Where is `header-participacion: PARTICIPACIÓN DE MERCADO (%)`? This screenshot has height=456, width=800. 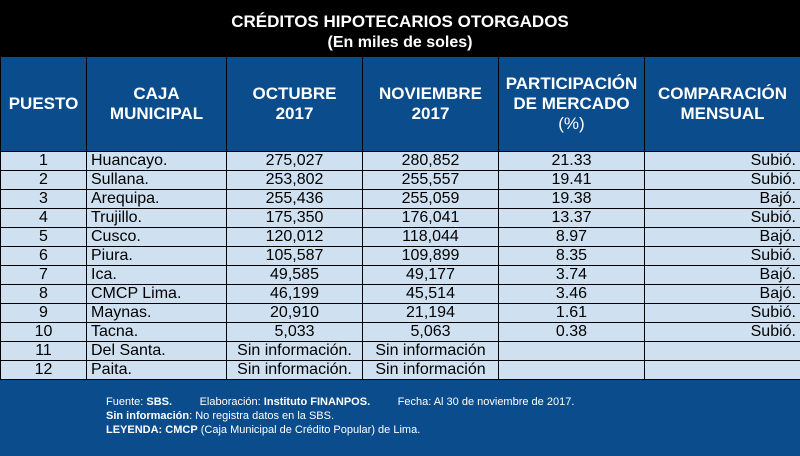 header-participacion: PARTICIPACIÓN DE MERCADO (%) is located at coordinates (571, 104).